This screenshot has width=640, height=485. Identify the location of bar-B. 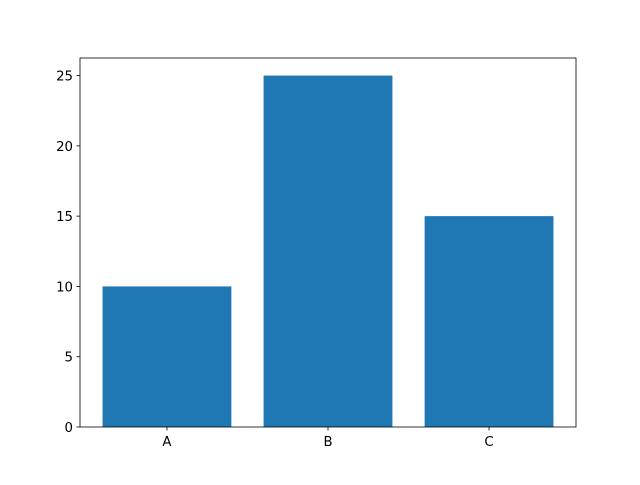
(328, 251).